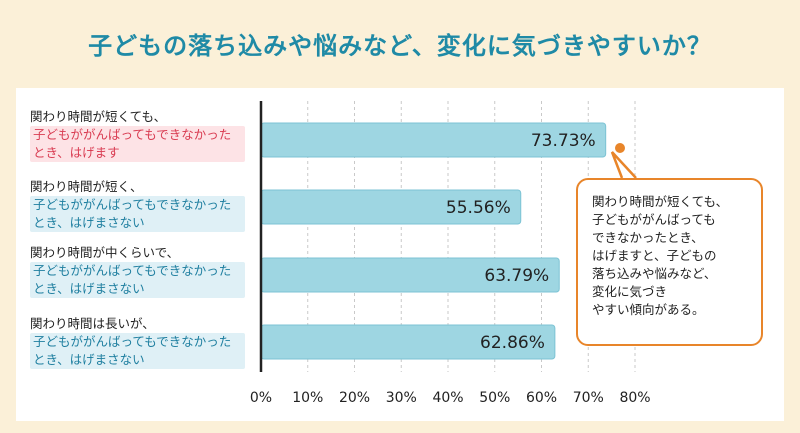  I want to click on callout-pointer, so click(623, 165).